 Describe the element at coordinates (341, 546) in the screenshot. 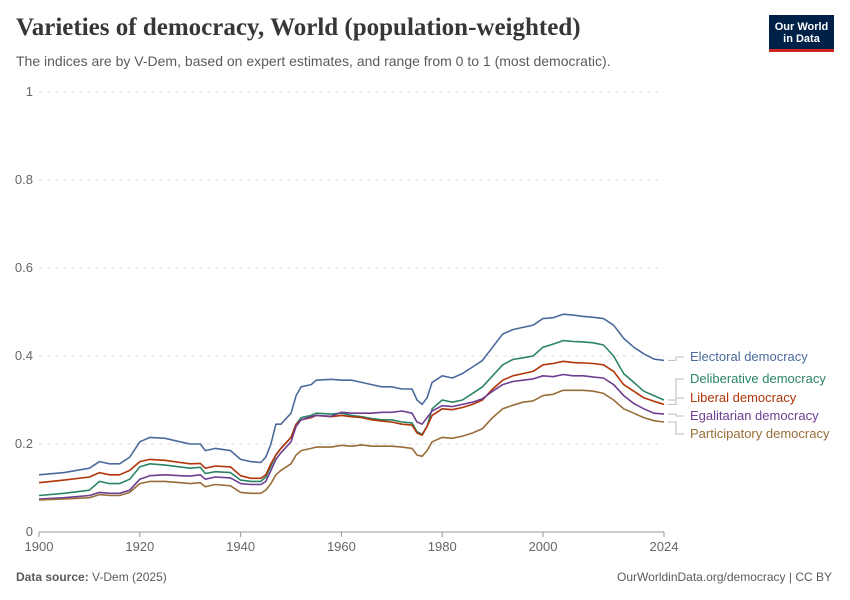

I see `x-tick-label: 1960` at that location.